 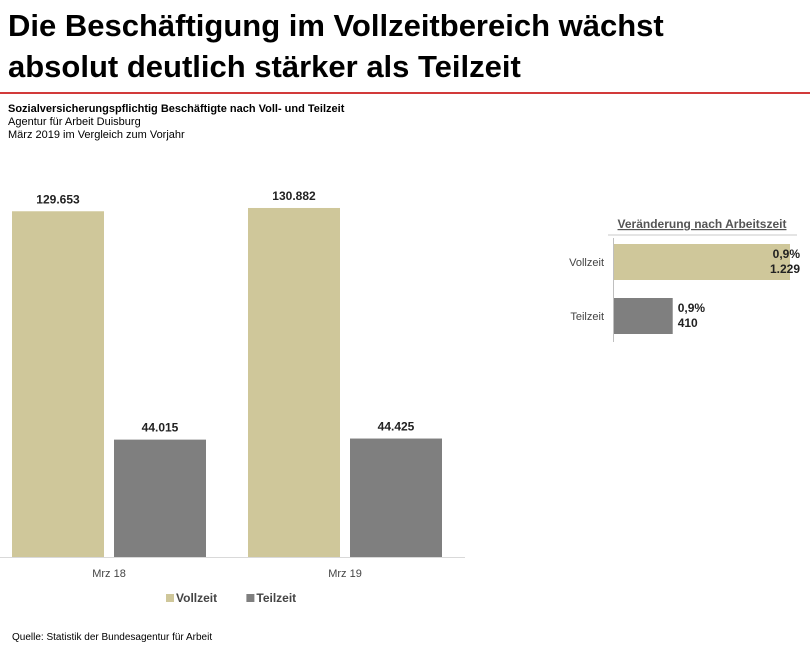 What do you see at coordinates (643, 316) in the screenshot?
I see `change-bar-teilzeit` at bounding box center [643, 316].